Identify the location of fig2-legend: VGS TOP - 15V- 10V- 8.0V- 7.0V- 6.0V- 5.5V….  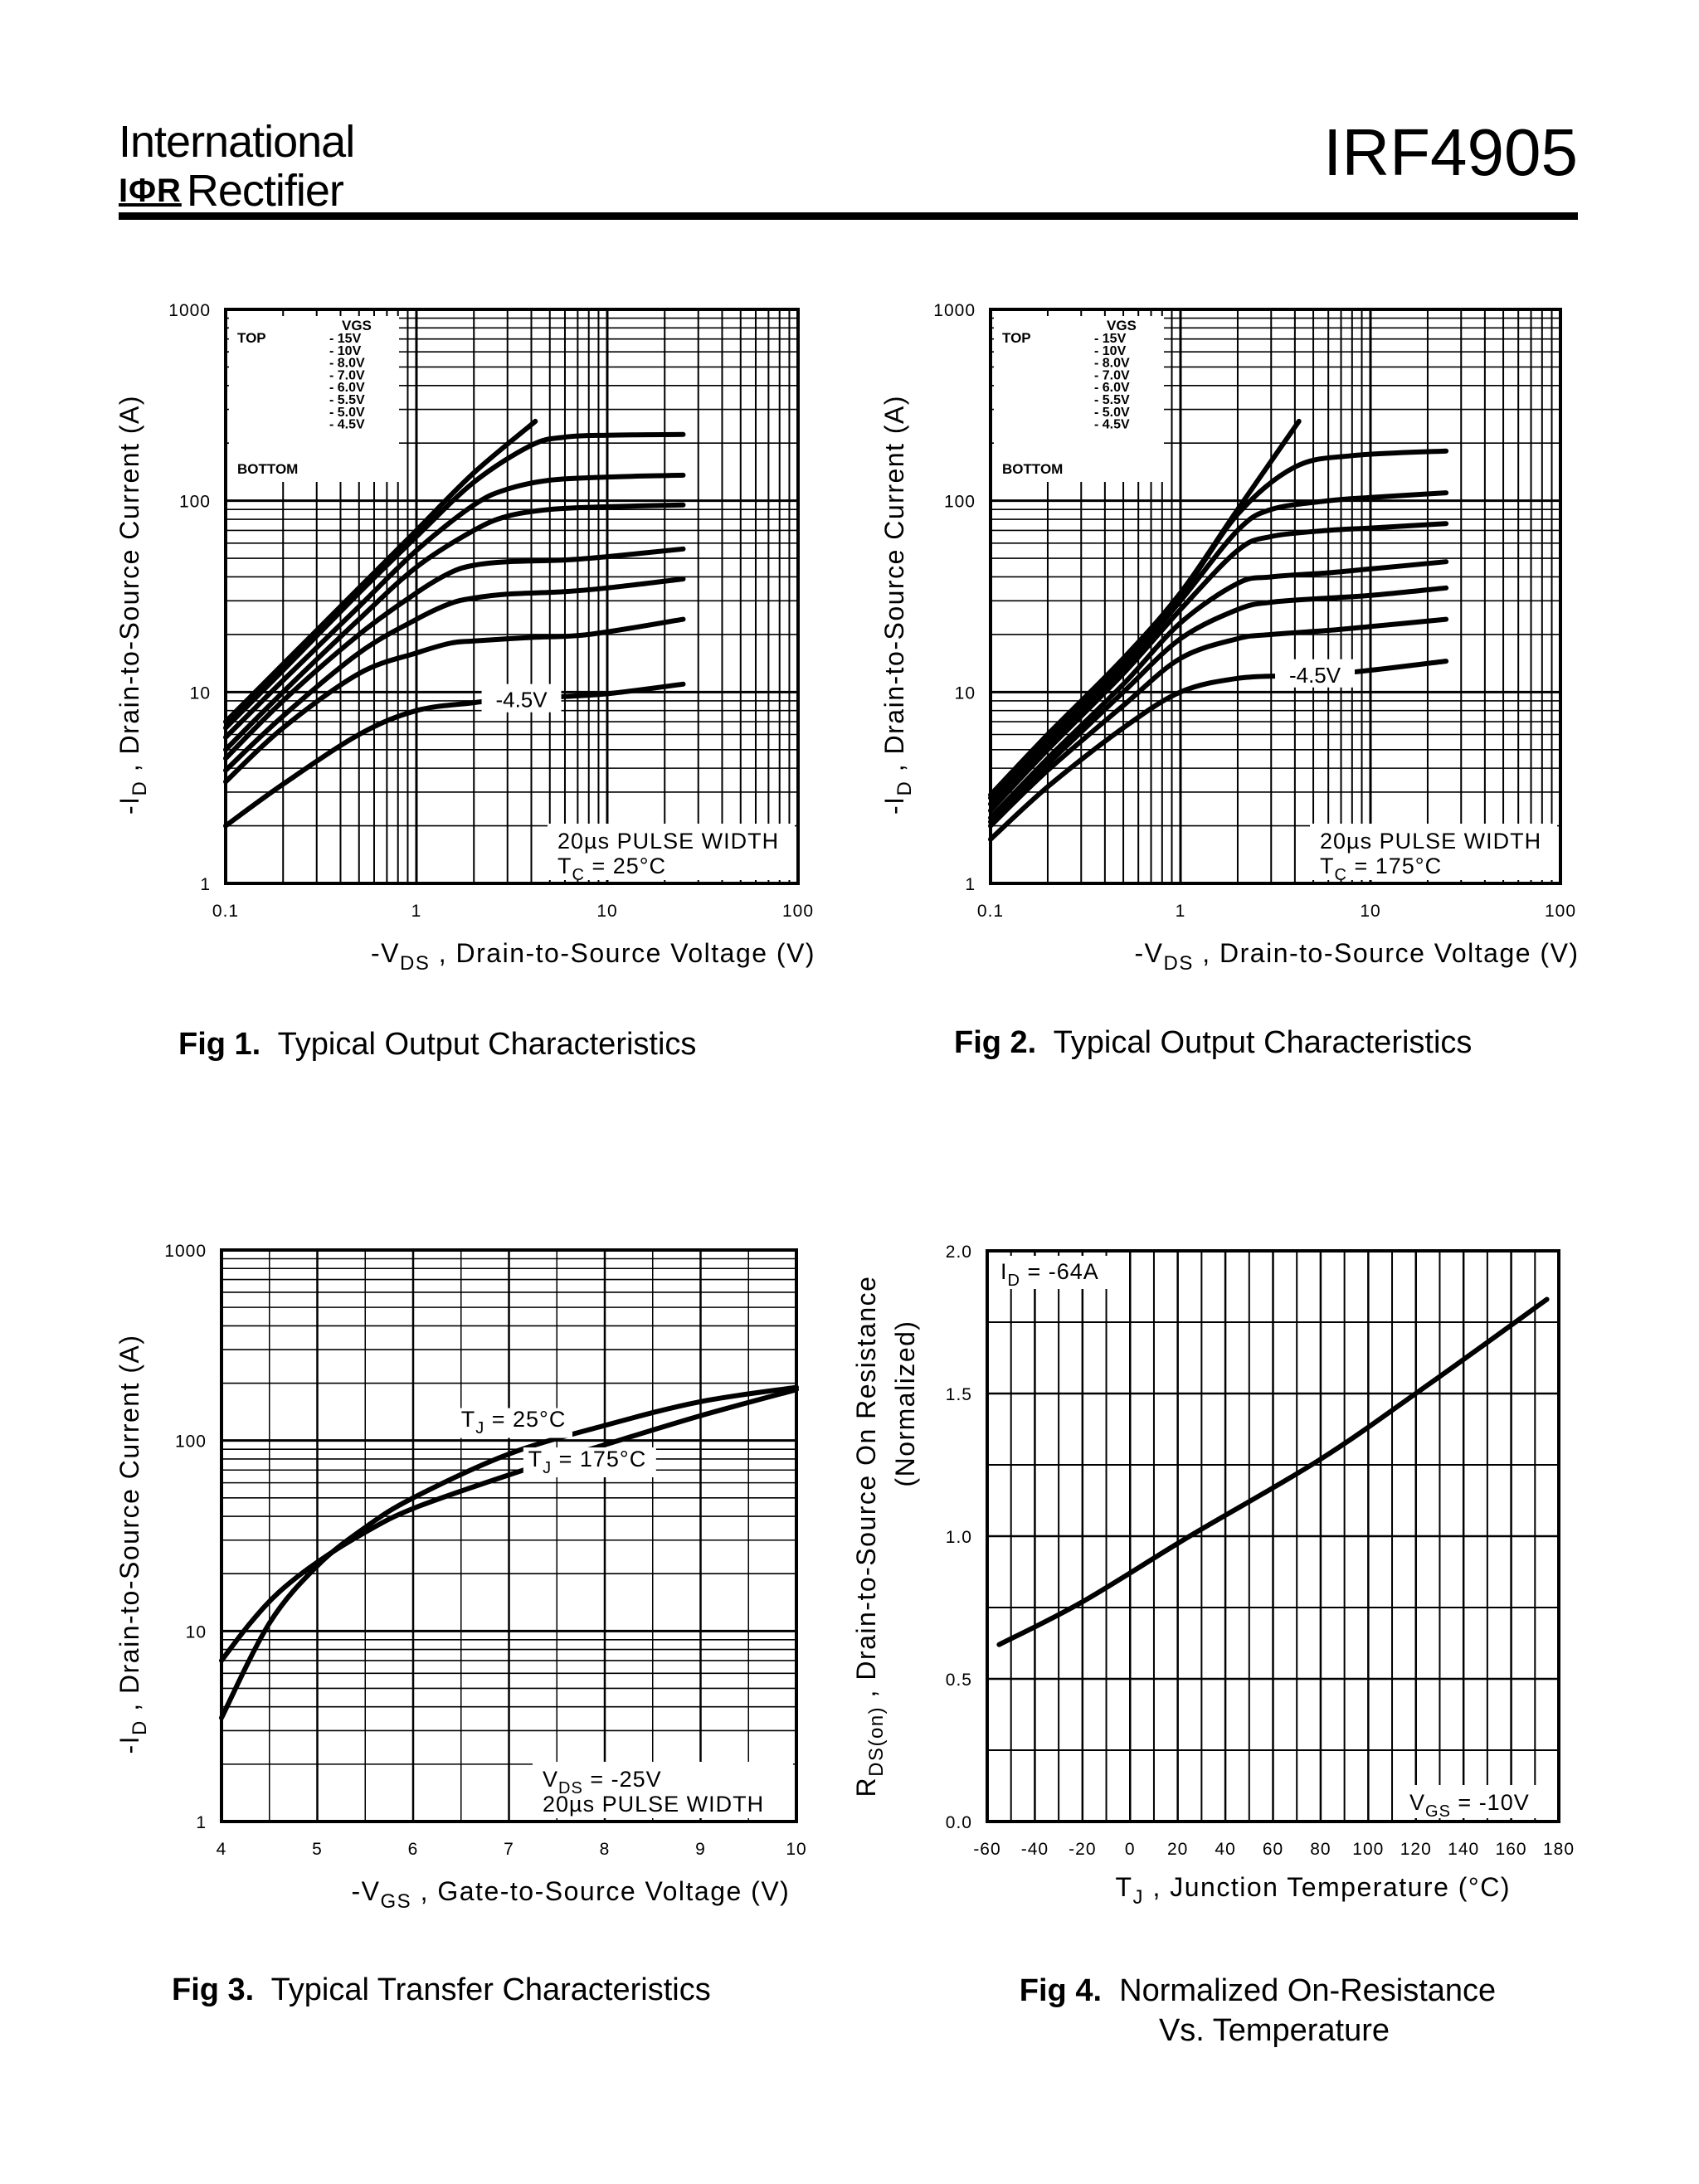
(1079, 399).